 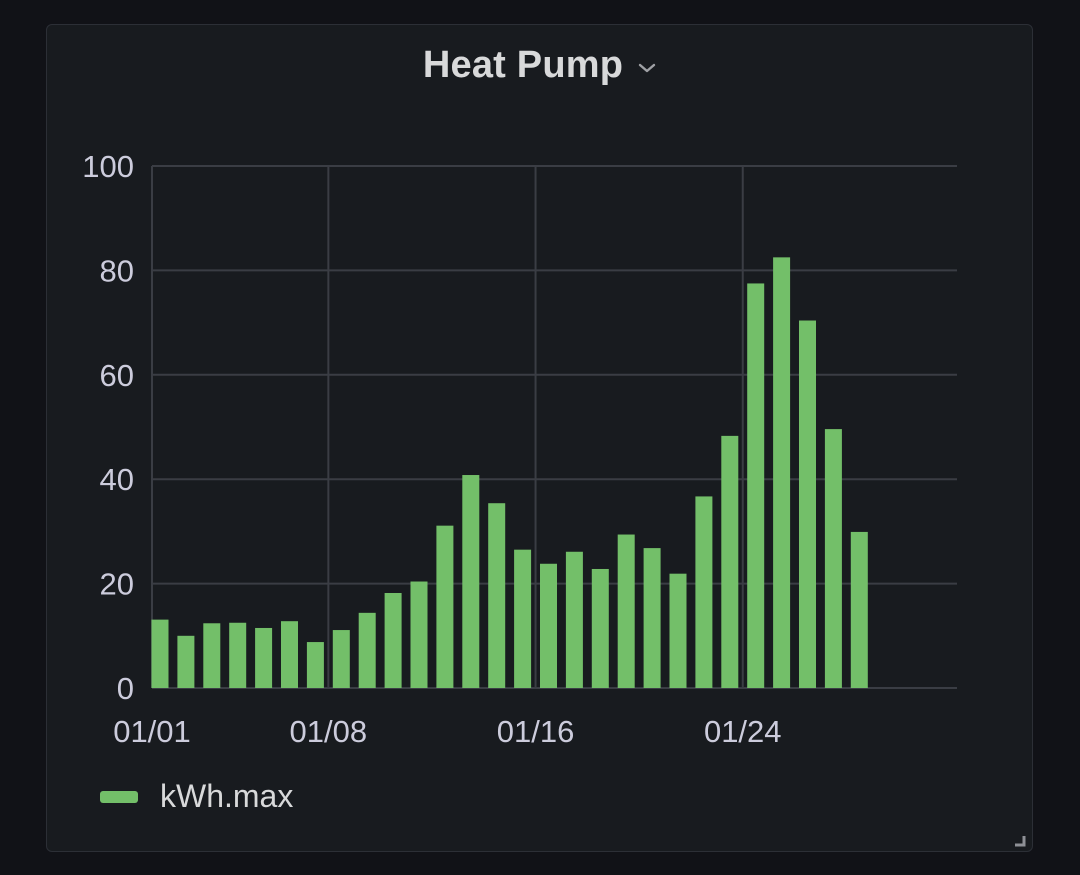 I want to click on y-tick-label: 40, so click(x=117, y=479).